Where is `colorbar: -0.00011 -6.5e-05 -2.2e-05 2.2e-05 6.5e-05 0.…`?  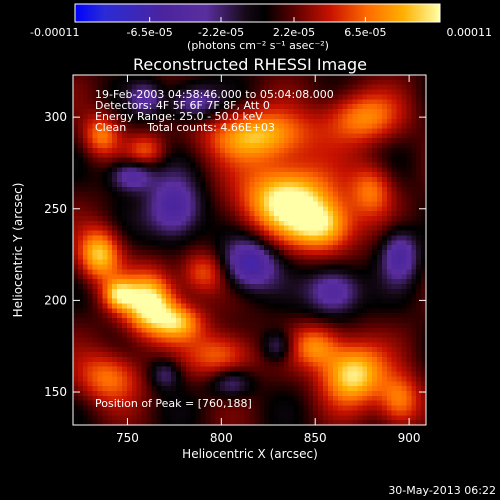
colorbar: -0.00011 -6.5e-05 -2.2e-05 2.2e-05 6.5e-05 0.… is located at coordinates (261, 27).